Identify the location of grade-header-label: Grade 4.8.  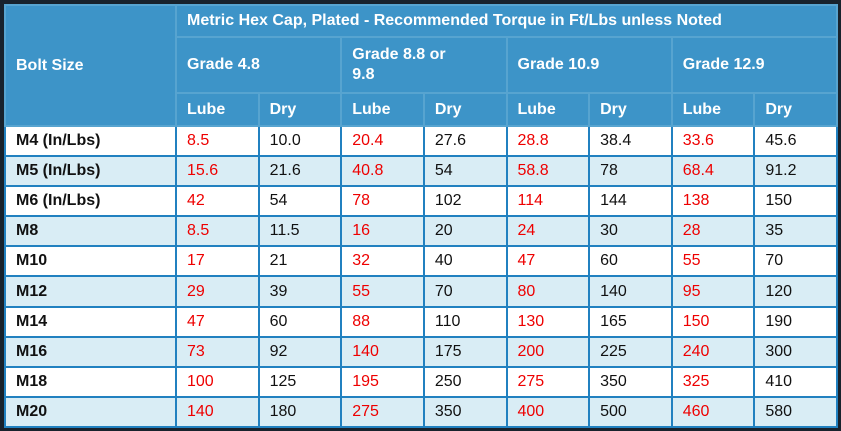
(223, 64).